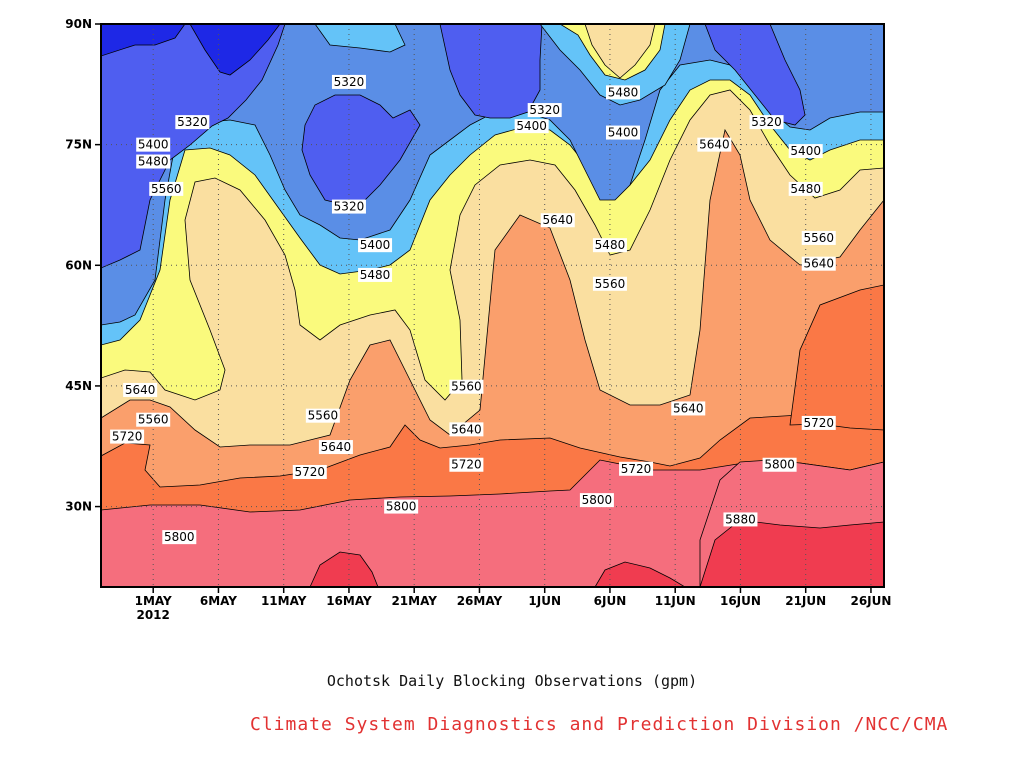  What do you see at coordinates (218, 601) in the screenshot?
I see `x-tick-label: 6MAY` at bounding box center [218, 601].